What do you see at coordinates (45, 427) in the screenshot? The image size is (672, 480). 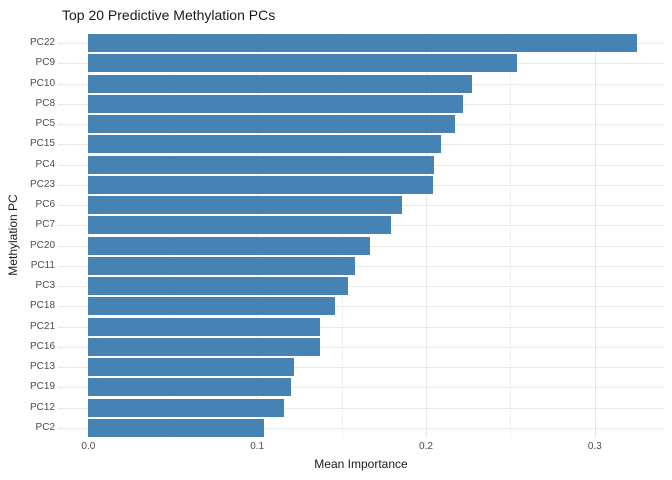 I see `y-tick-label: PC2` at bounding box center [45, 427].